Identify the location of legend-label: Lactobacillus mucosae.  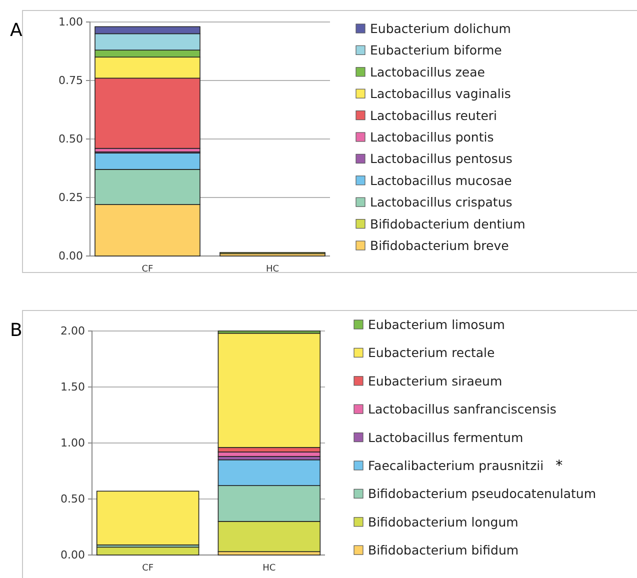
(441, 180).